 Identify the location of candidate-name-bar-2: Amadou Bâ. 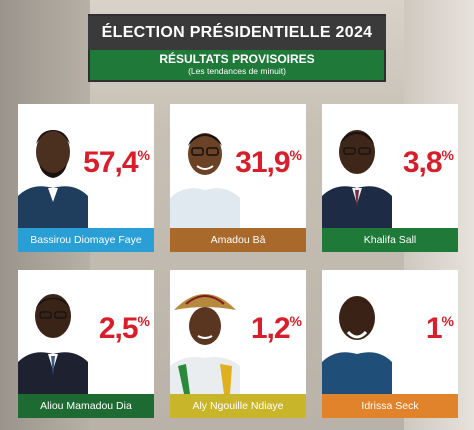
(238, 240).